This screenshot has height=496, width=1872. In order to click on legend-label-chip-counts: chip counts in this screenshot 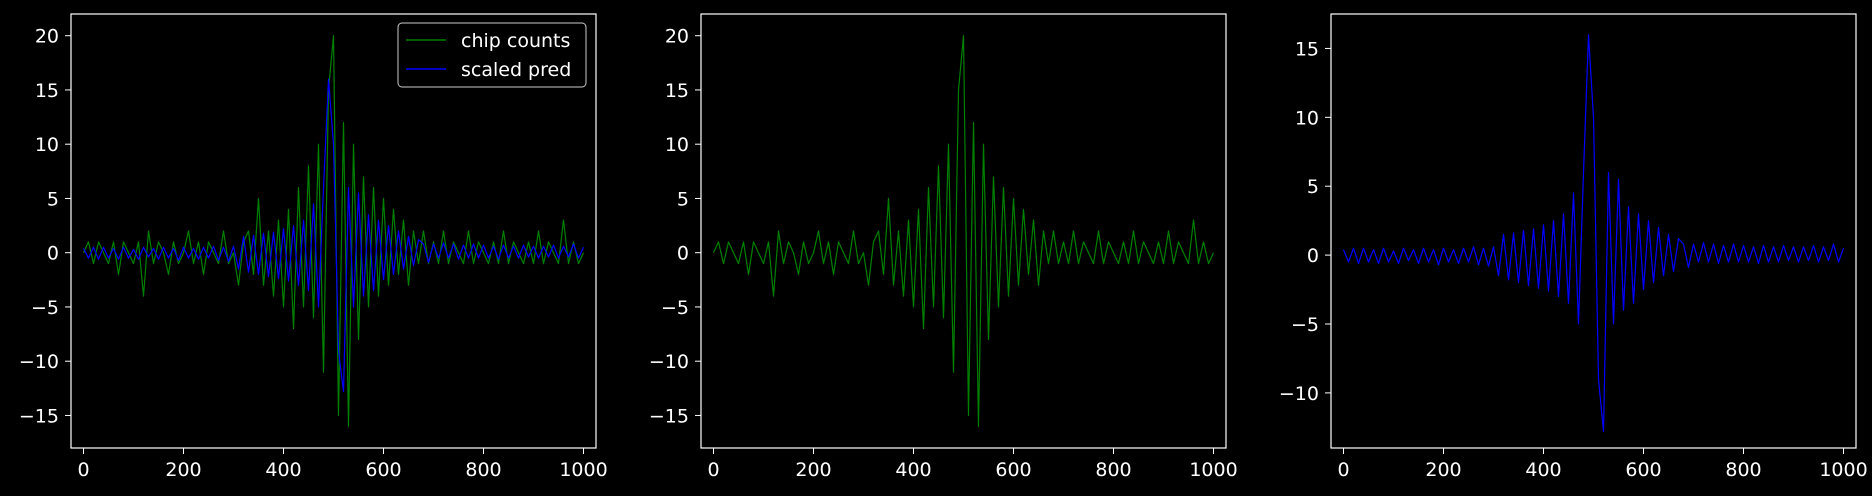, I will do `click(515, 41)`.